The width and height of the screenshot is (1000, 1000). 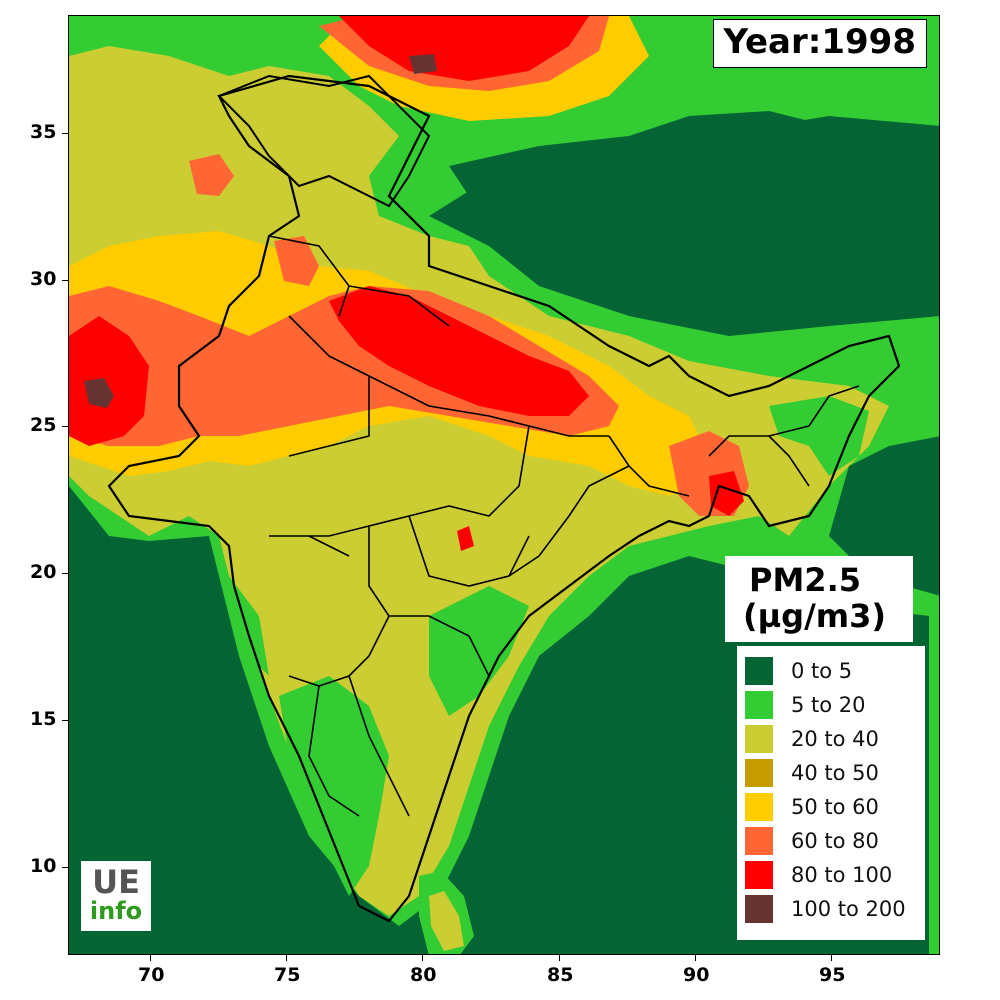 I want to click on band-60-80-punjab, so click(x=296, y=261).